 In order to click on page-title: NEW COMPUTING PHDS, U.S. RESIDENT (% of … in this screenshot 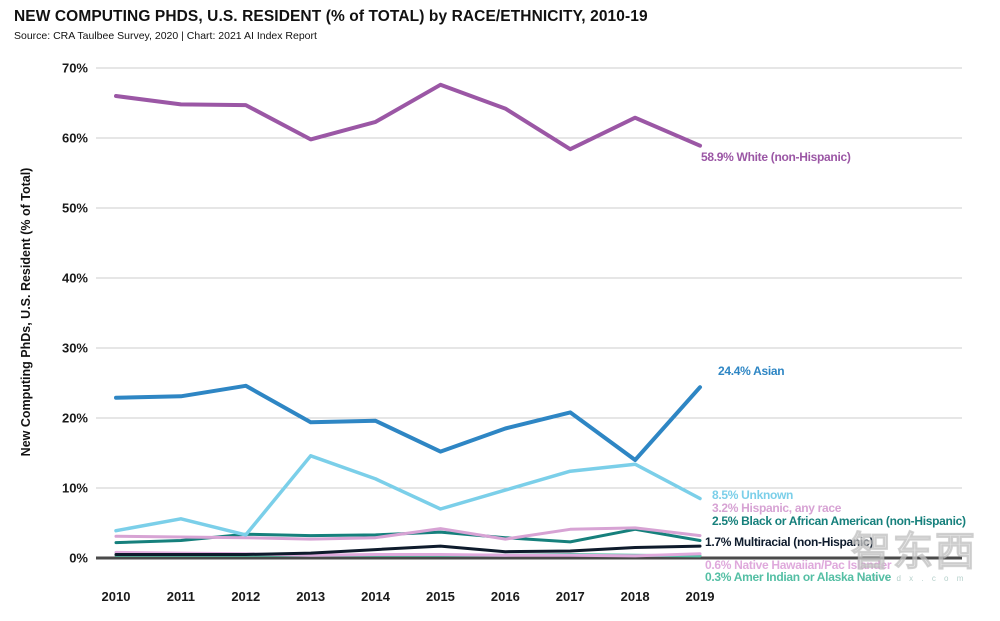, I will do `click(331, 16)`.